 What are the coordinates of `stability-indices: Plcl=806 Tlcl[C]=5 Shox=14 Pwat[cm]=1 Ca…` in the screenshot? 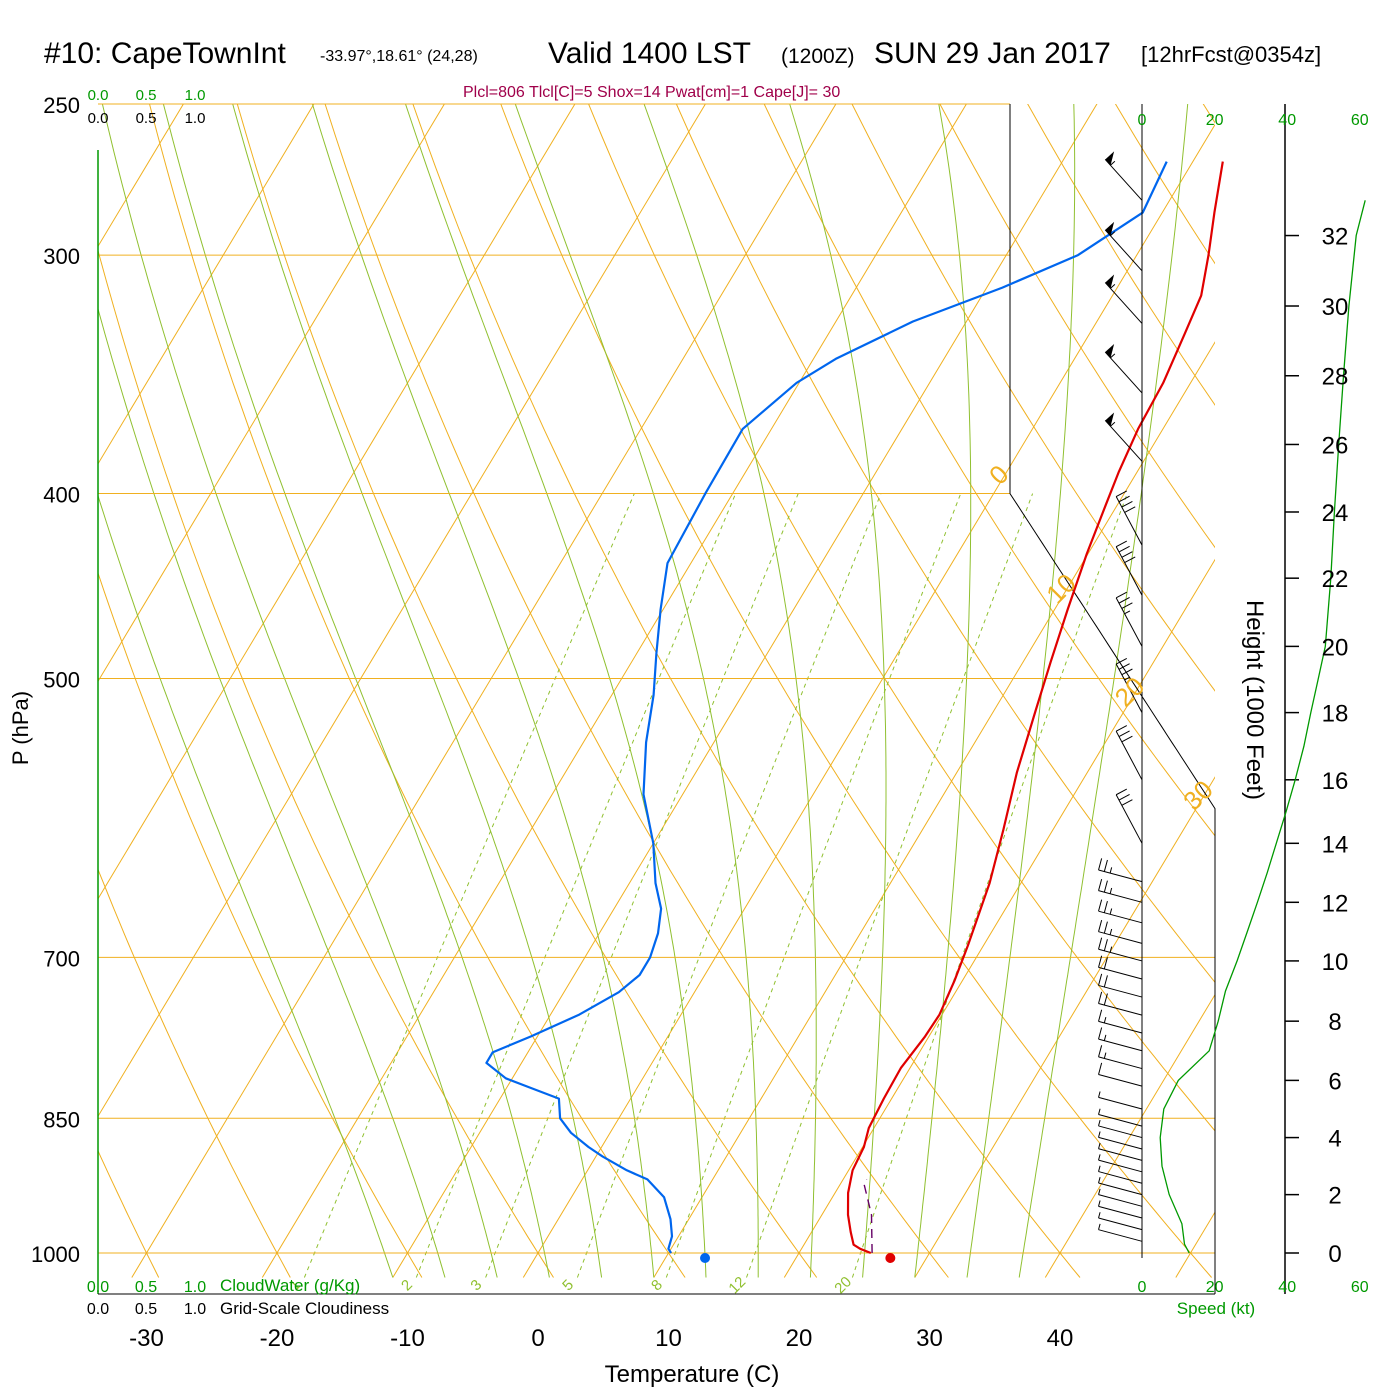 It's located at (652, 92).